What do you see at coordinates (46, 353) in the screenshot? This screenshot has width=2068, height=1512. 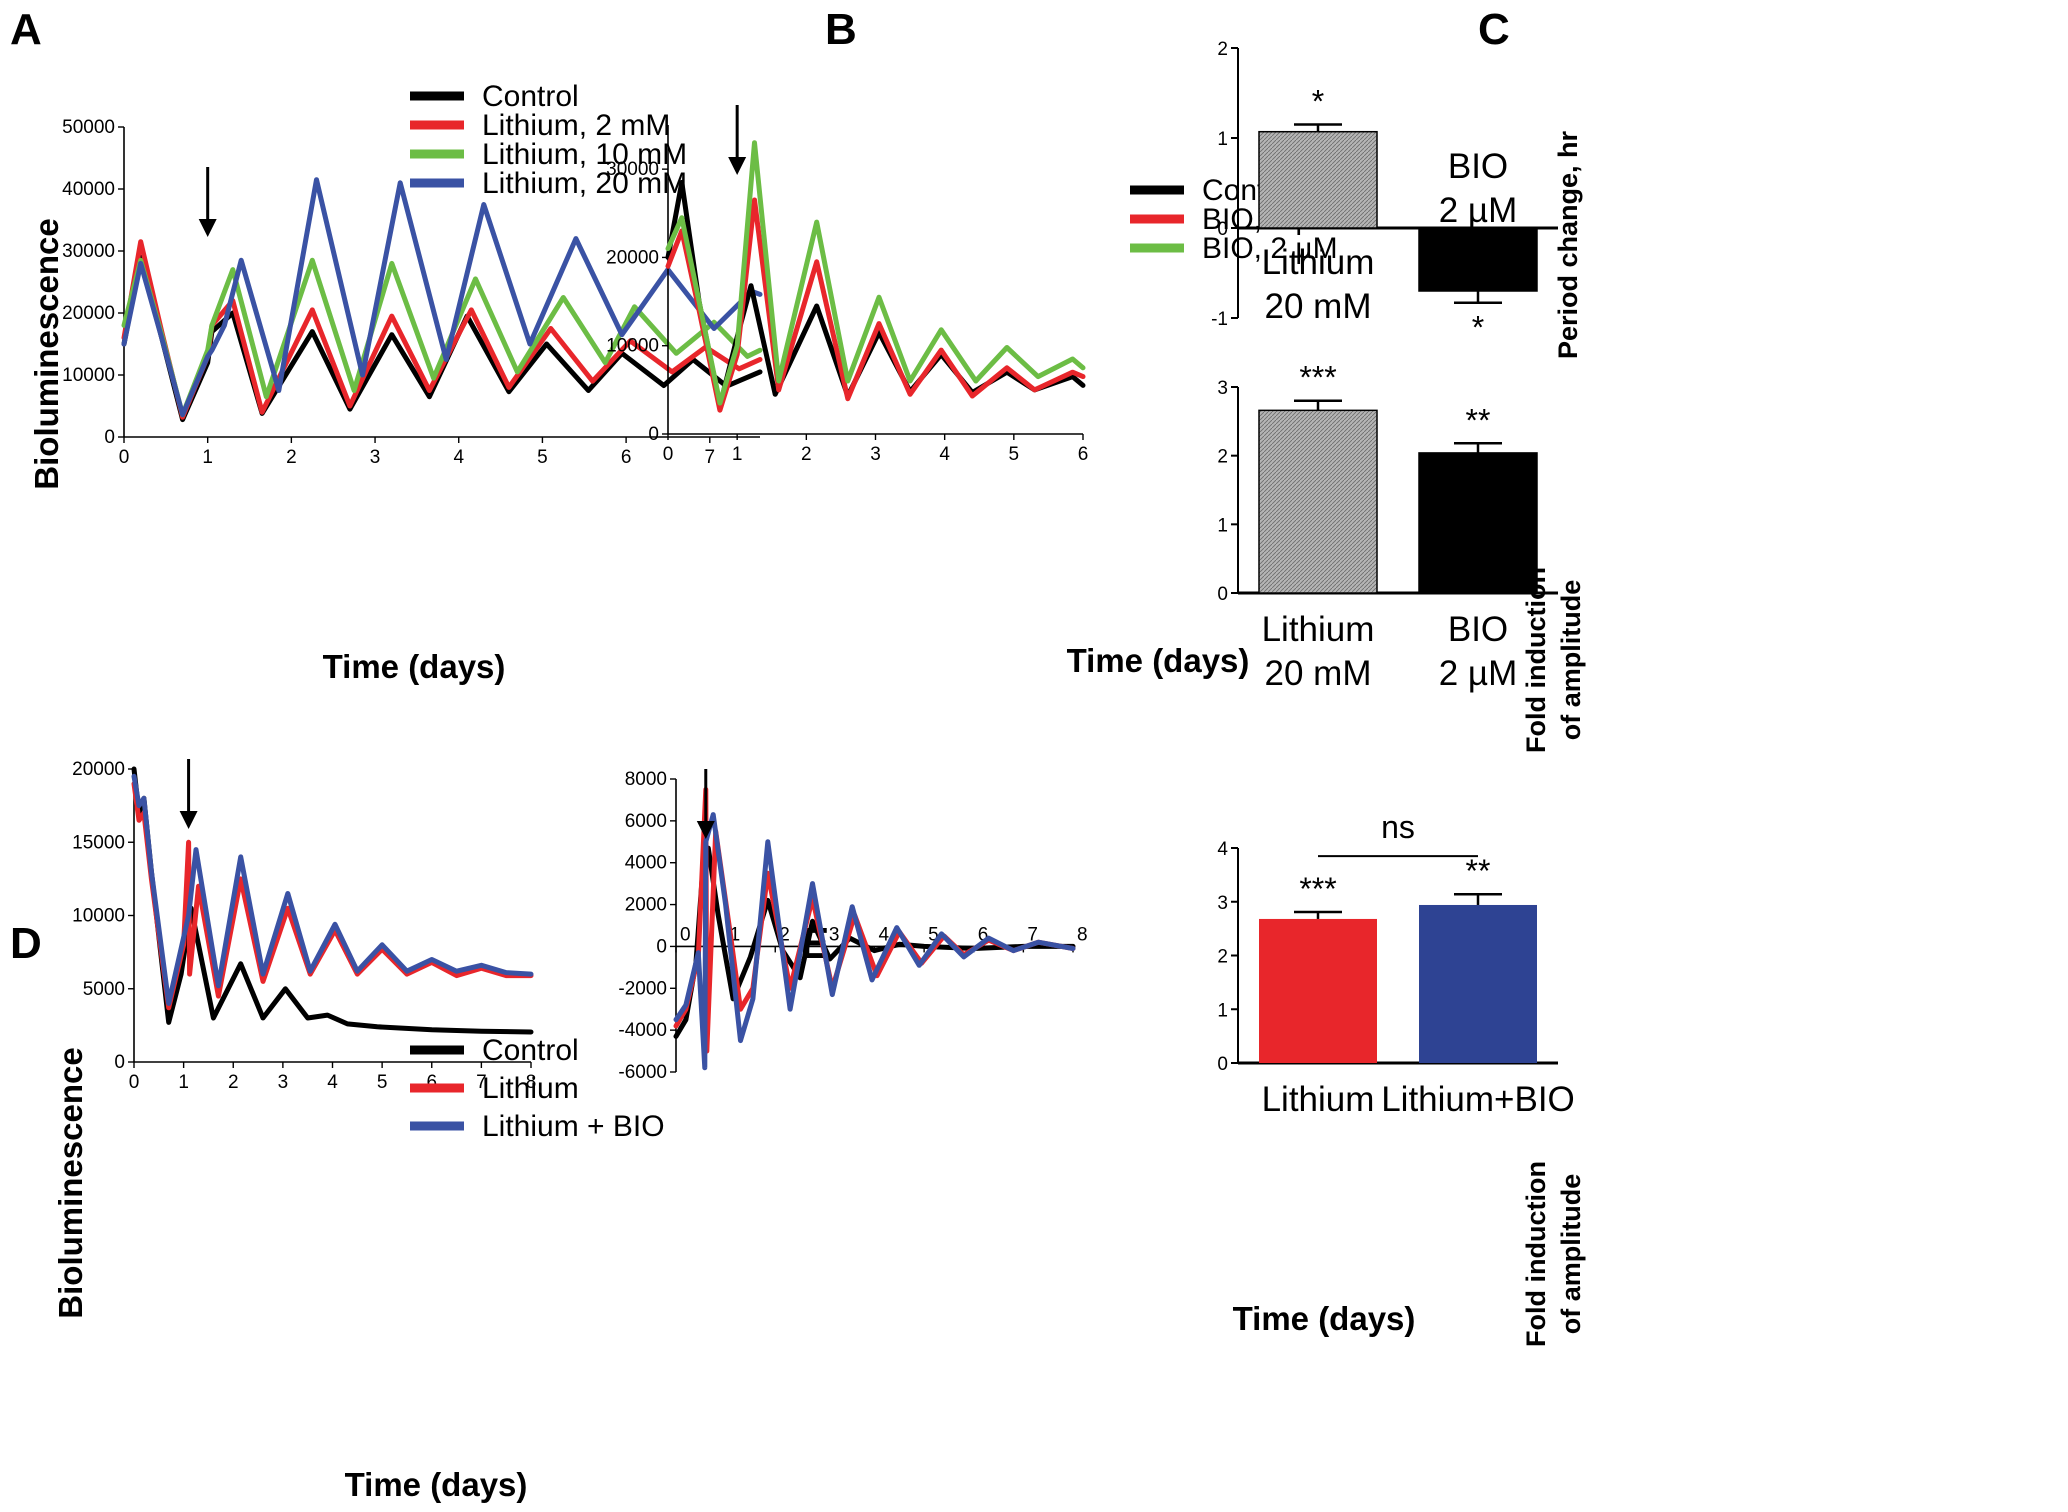 I see `panel-a-ylabel: Bioluminescence` at bounding box center [46, 353].